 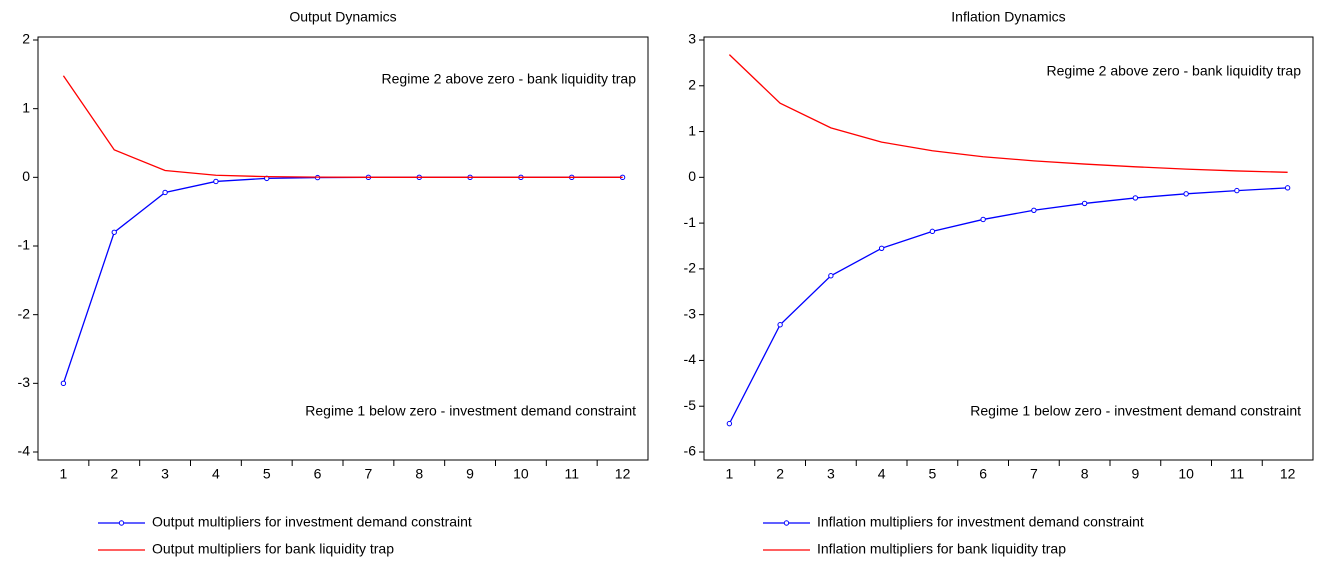 I want to click on chart-title: Output Dynamics, so click(x=342, y=17).